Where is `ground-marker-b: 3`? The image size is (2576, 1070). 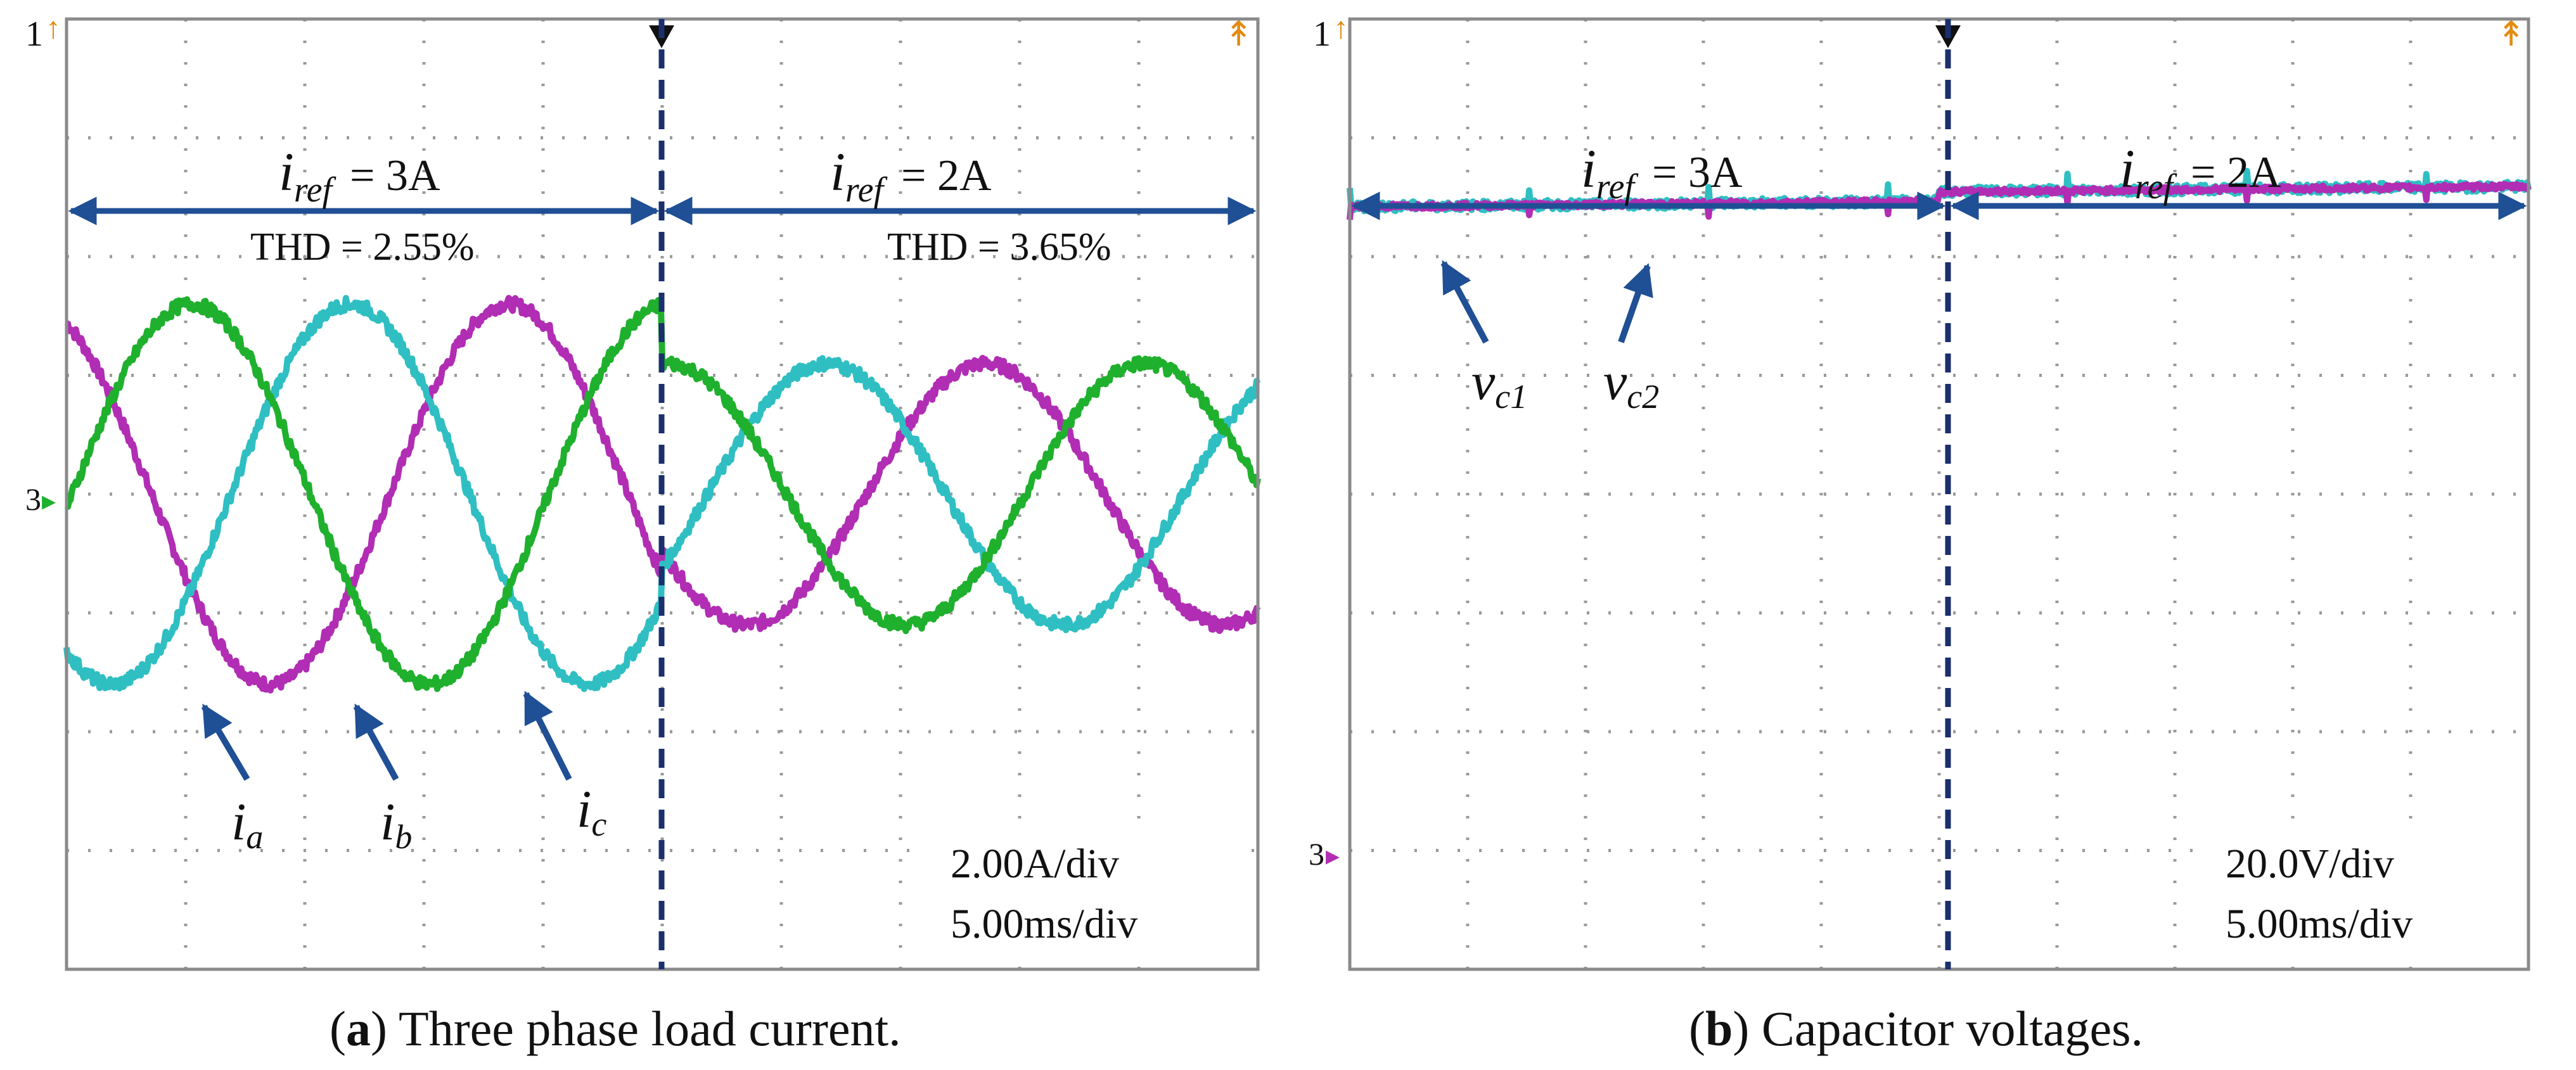
ground-marker-b: 3 is located at coordinates (1316, 854).